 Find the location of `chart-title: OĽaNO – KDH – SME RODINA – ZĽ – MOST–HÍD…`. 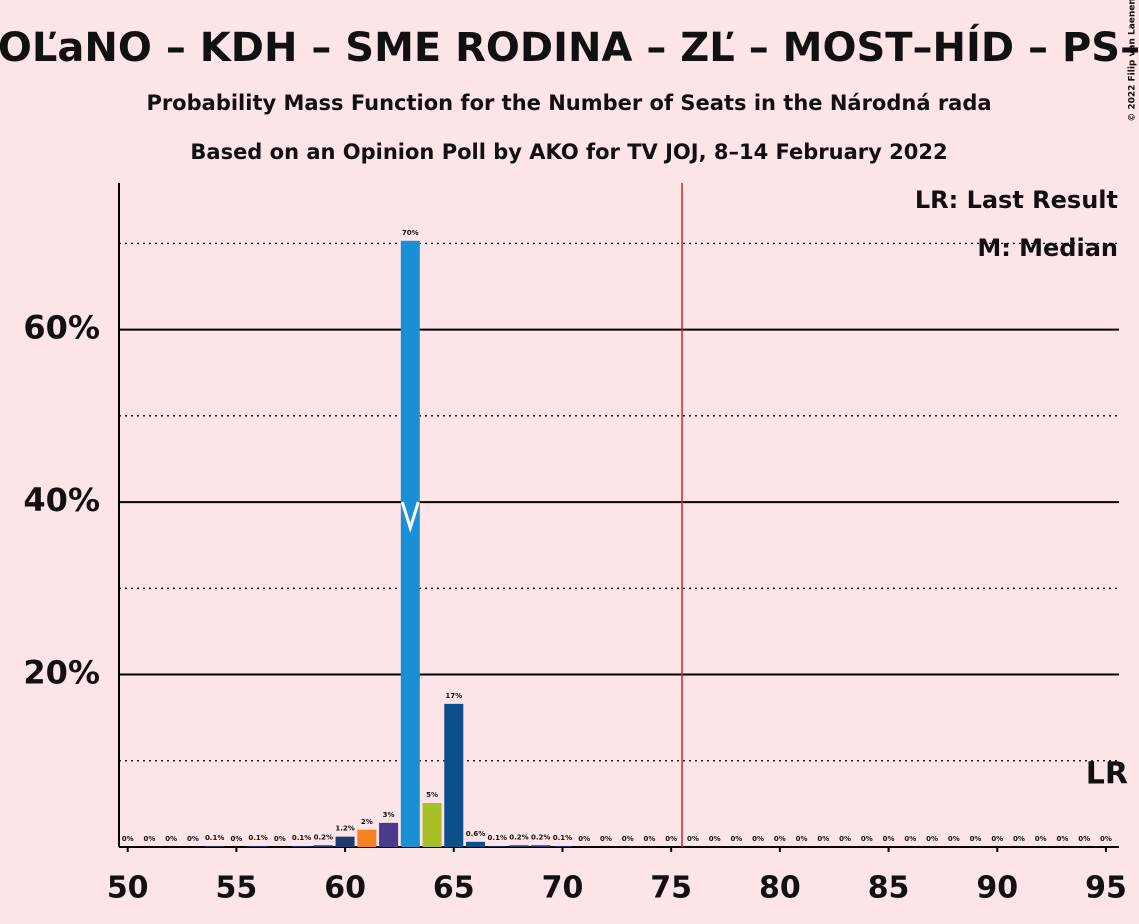

chart-title: OĽaNO – KDH – SME RODINA – ZĽ – MOST–HÍD… is located at coordinates (569, 47).